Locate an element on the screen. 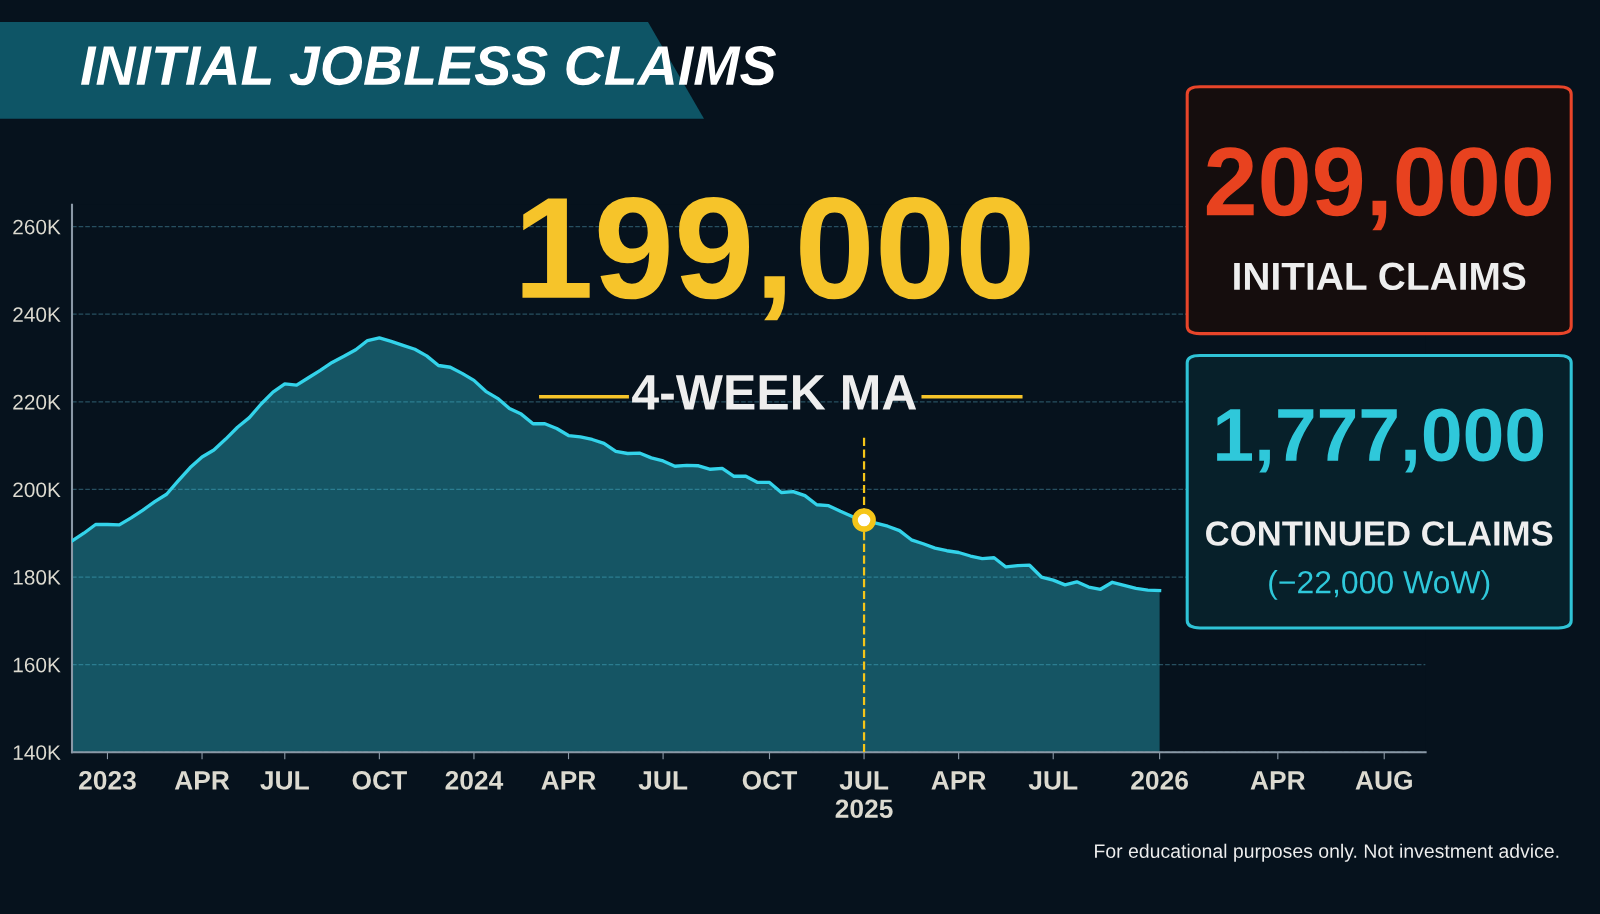 The height and width of the screenshot is (914, 1600). y-tick-label: 160K is located at coordinates (37, 665).